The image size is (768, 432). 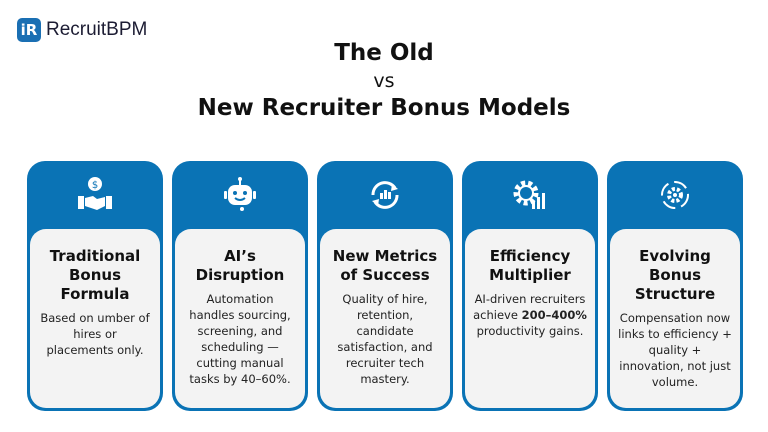 What do you see at coordinates (530, 195) in the screenshot?
I see `gear-chart-icon` at bounding box center [530, 195].